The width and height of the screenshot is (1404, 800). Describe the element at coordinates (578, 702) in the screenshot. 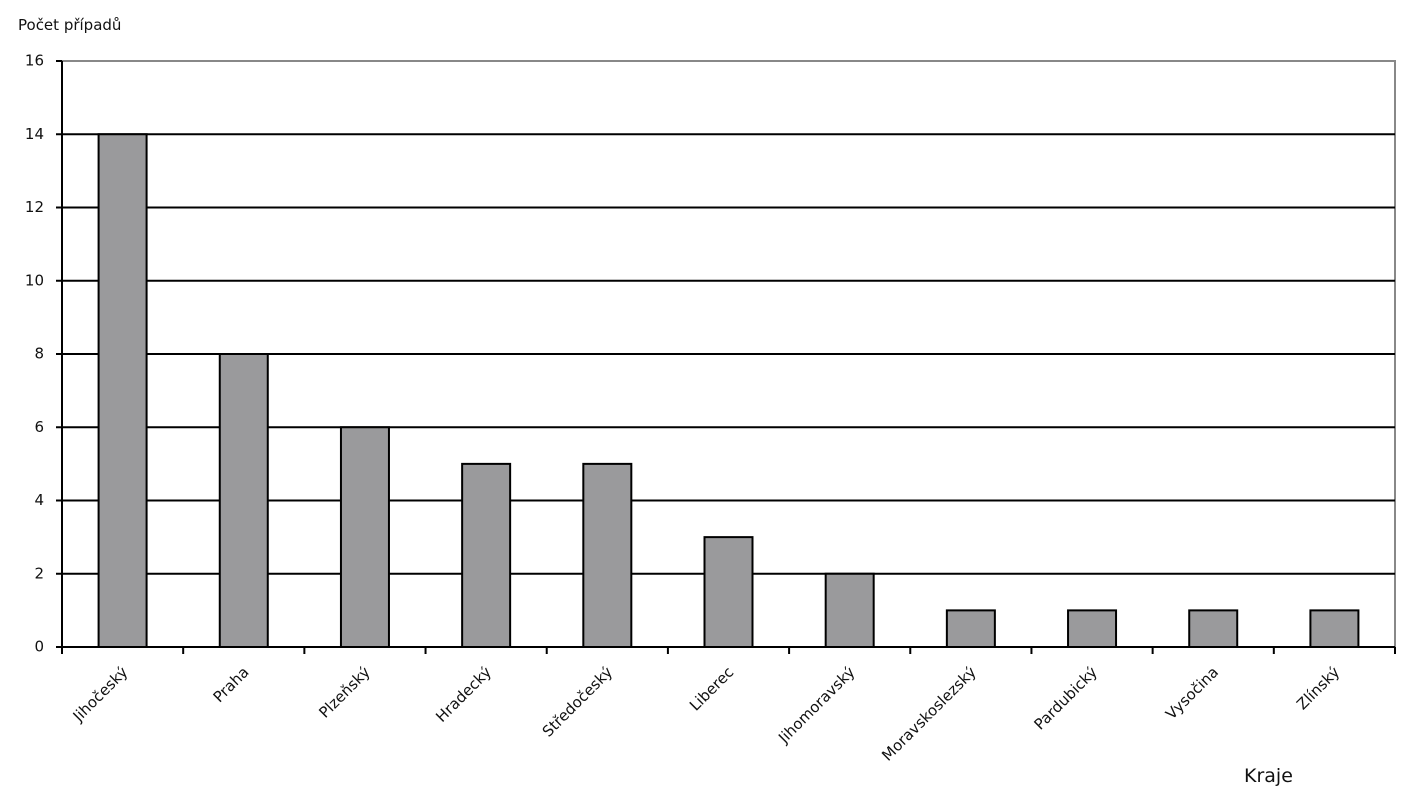

I see `x-tick-label: Středočeský` at that location.